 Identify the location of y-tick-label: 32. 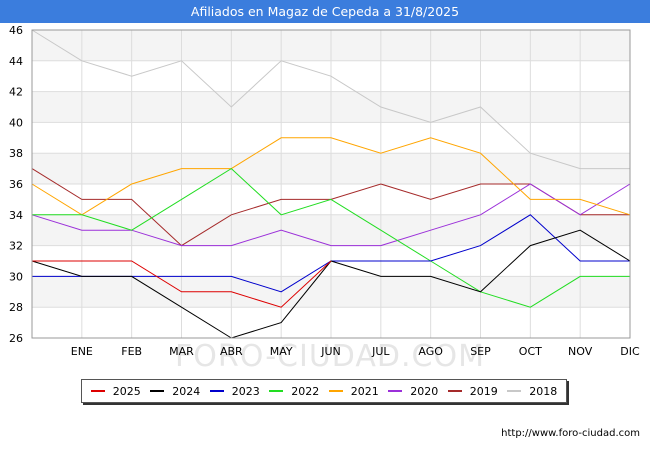
(16, 246).